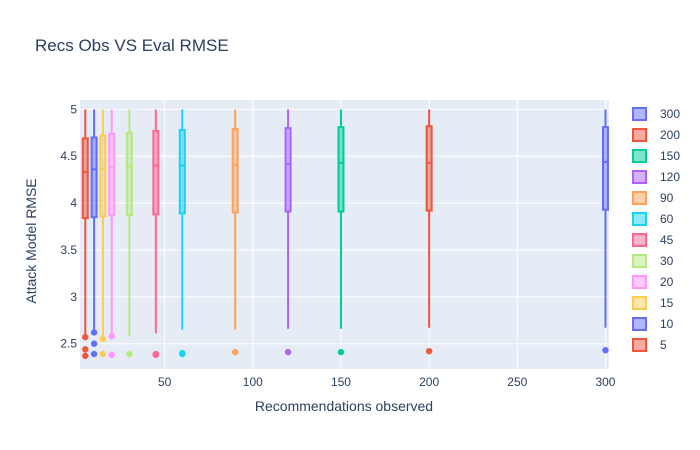  Describe the element at coordinates (667, 303) in the screenshot. I see `legend-label: 15` at that location.